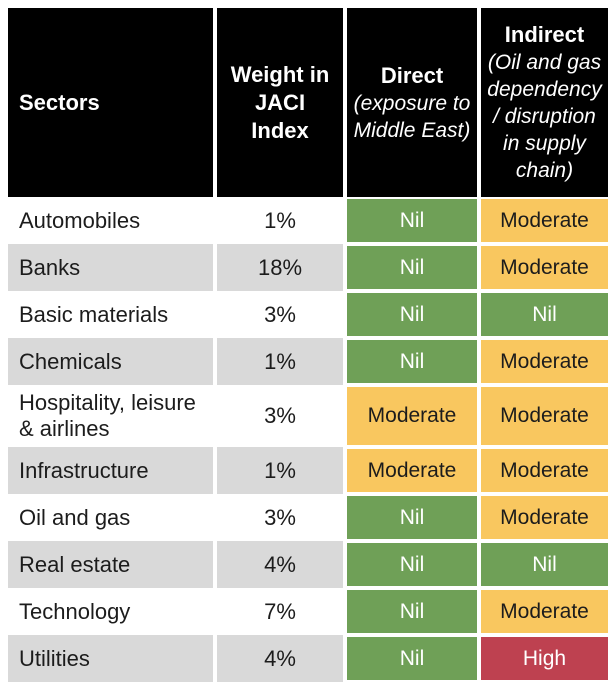 This screenshot has height=687, width=614. What do you see at coordinates (280, 267) in the screenshot?
I see `weight-value: 18%` at bounding box center [280, 267].